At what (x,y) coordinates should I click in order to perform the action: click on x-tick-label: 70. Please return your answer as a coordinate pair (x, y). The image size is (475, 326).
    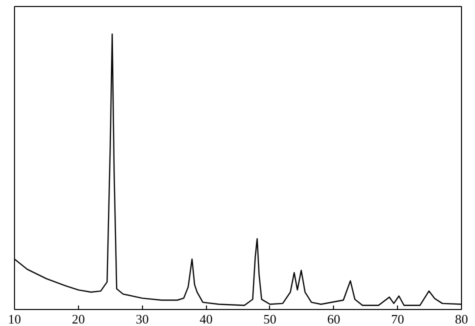
    Looking at the image, I should click on (397, 319).